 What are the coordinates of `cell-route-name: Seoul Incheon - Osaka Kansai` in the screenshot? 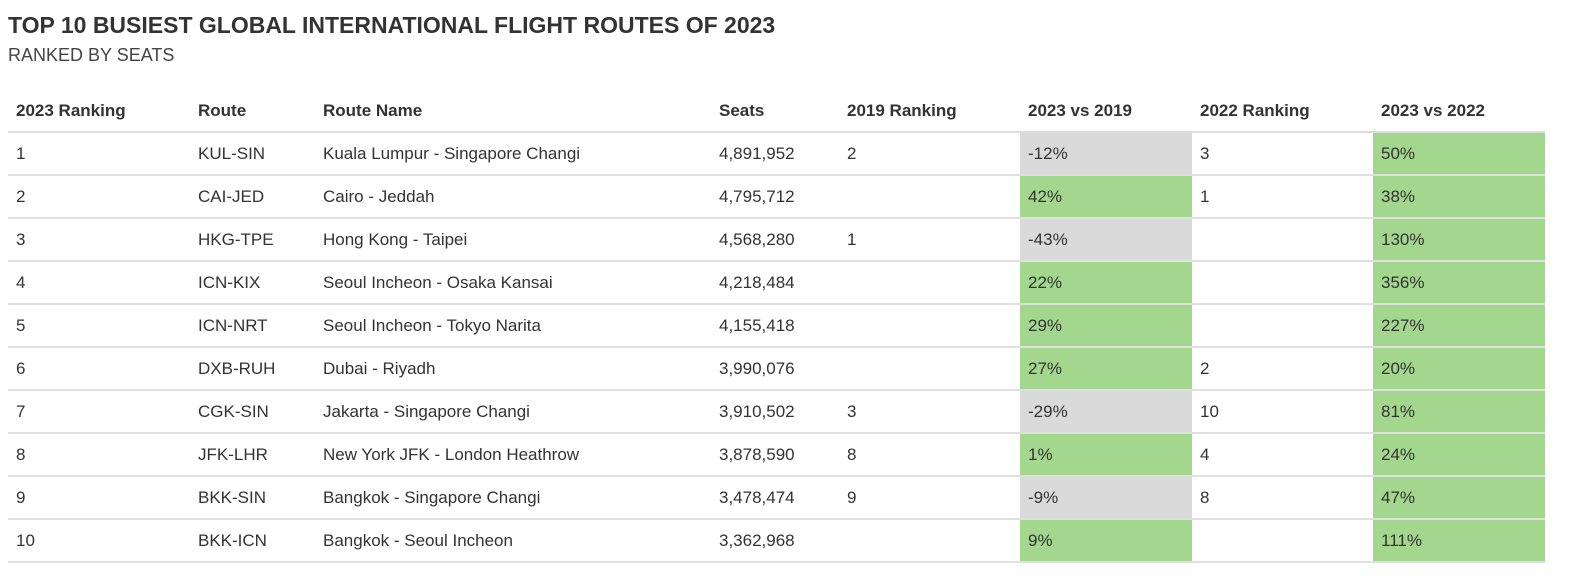 It's located at (513, 283).